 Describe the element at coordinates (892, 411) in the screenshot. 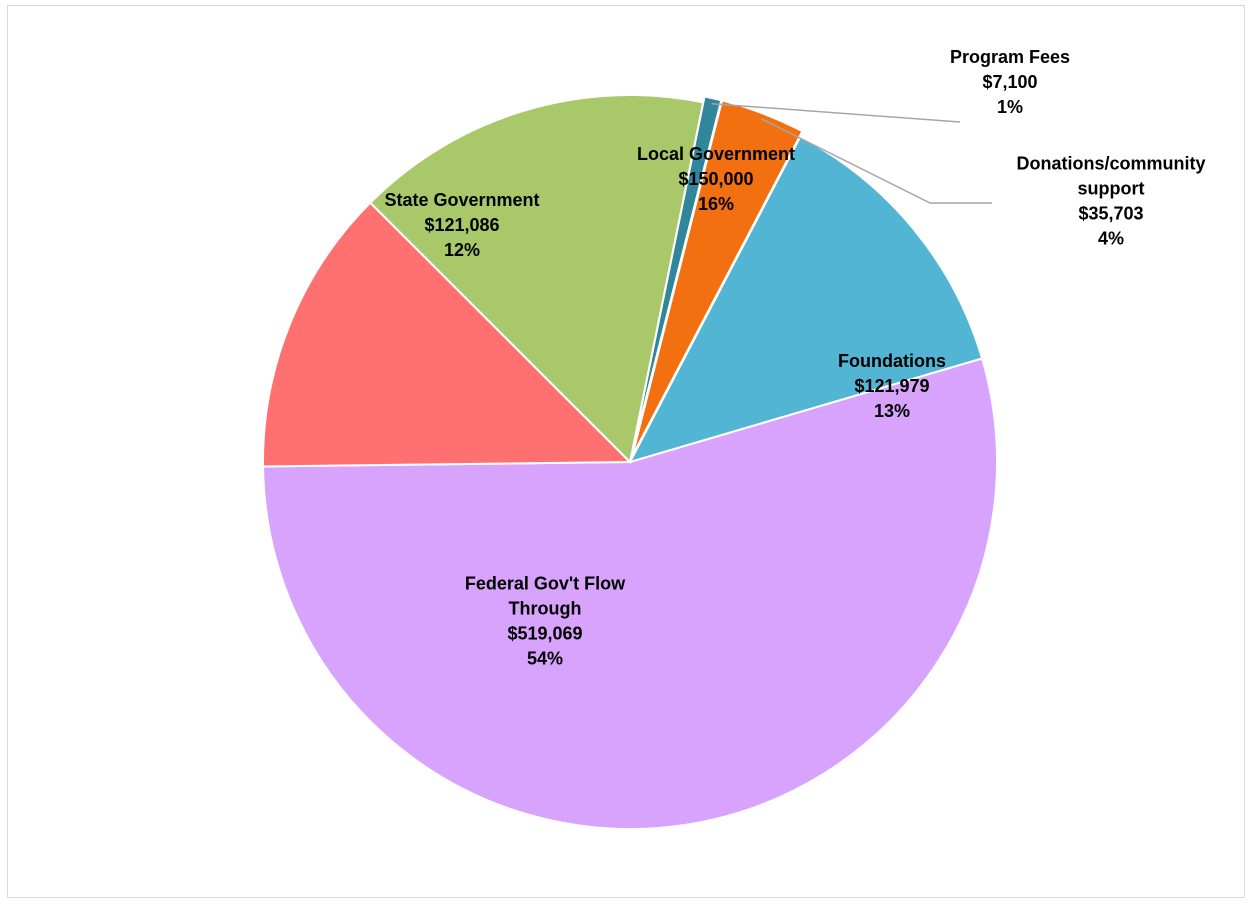

I see `data-label-line: 13%` at that location.